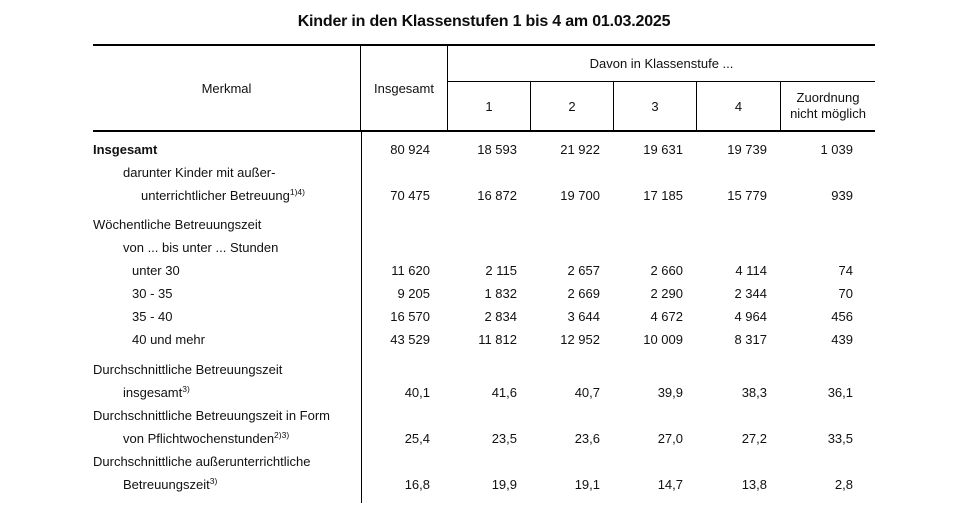 The image size is (968, 514). What do you see at coordinates (750, 339) in the screenshot?
I see `cell-value: 8 317` at bounding box center [750, 339].